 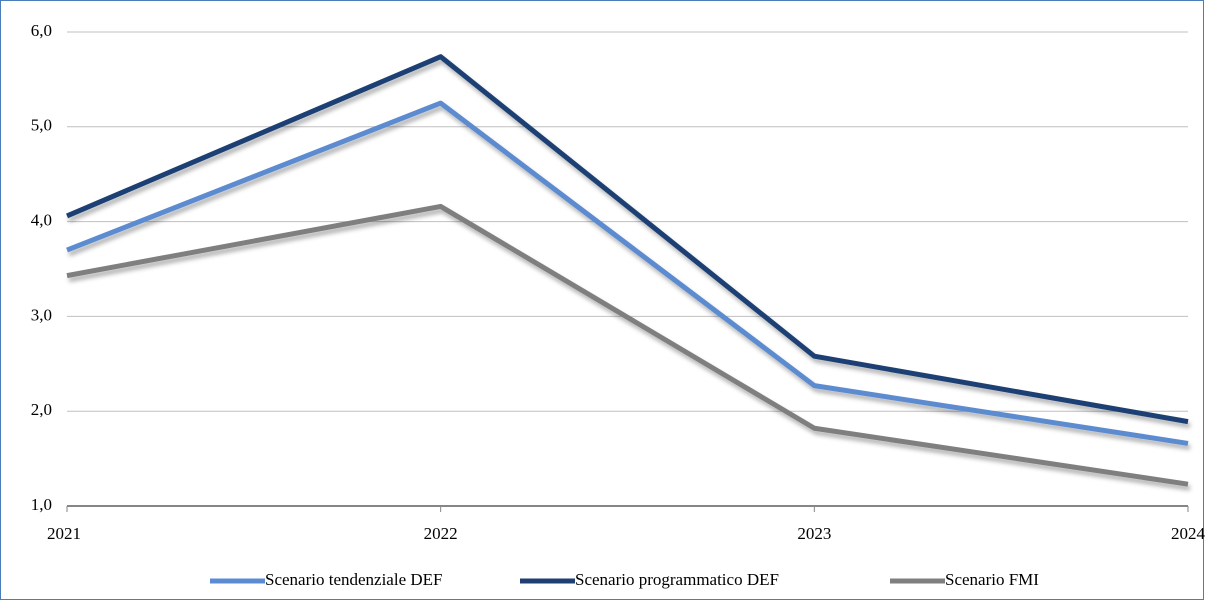 I want to click on x-tick-label: 2021, so click(x=64, y=533).